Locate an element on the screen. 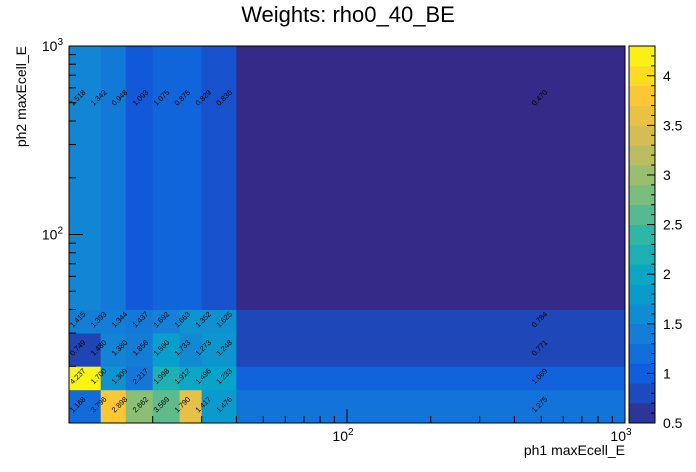 This screenshot has width=696, height=472. color-bar-tick-label: 2.5 is located at coordinates (673, 225).